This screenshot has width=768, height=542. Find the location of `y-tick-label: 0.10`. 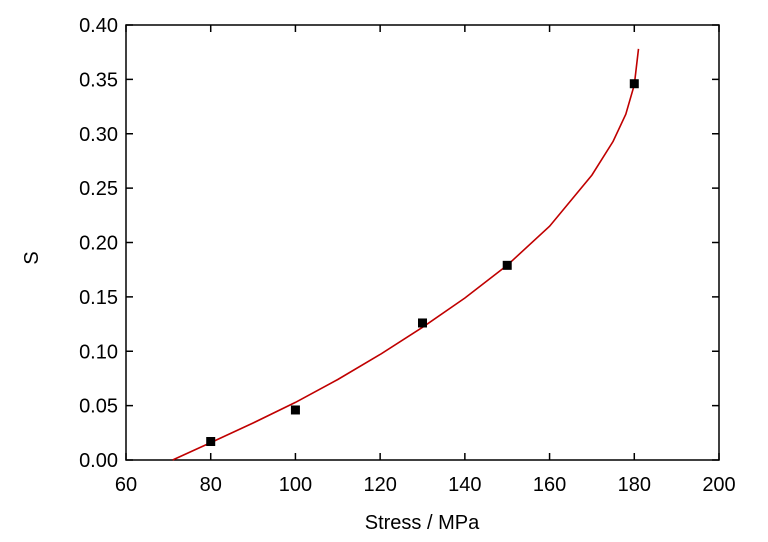

y-tick-label: 0.10 is located at coordinates (98, 352).